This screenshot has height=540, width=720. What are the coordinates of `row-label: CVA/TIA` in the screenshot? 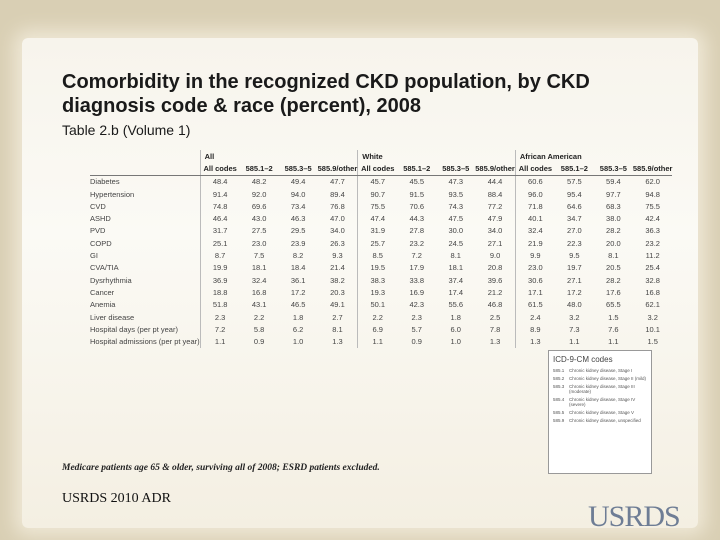 It's located at (104, 268).